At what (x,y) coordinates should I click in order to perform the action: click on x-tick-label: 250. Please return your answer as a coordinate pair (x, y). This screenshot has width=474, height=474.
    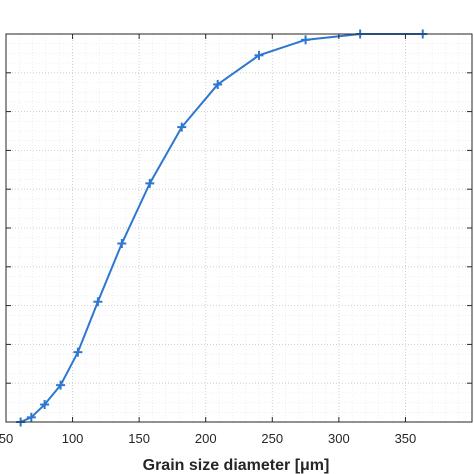
    Looking at the image, I should click on (272, 438).